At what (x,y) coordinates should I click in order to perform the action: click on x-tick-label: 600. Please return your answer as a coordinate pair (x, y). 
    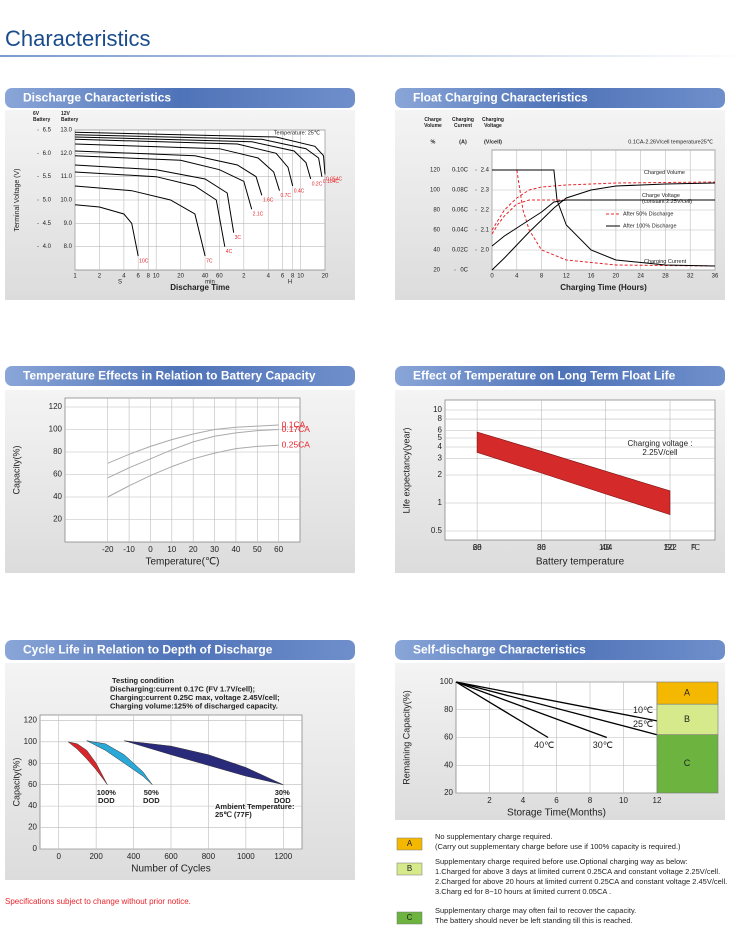
    Looking at the image, I should click on (171, 856).